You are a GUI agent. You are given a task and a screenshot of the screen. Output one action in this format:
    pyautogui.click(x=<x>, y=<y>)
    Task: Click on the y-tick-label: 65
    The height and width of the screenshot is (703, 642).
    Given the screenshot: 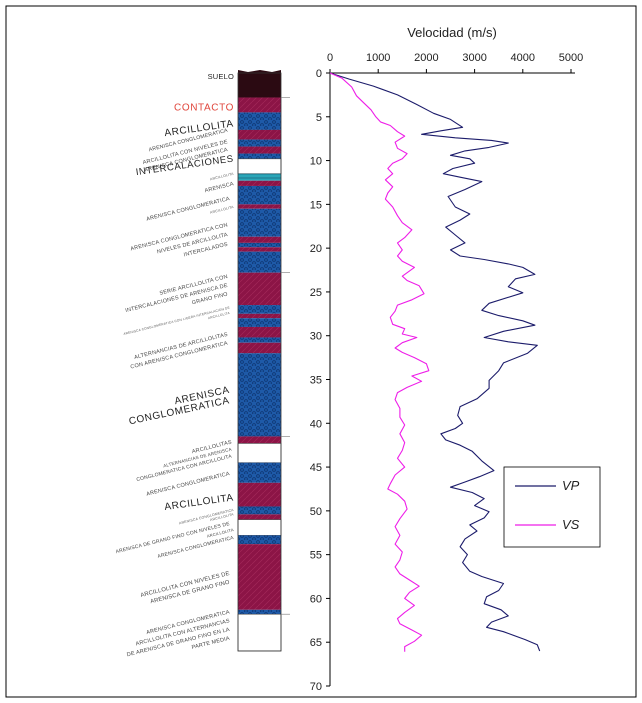 What is the action you would take?
    pyautogui.click(x=316, y=643)
    